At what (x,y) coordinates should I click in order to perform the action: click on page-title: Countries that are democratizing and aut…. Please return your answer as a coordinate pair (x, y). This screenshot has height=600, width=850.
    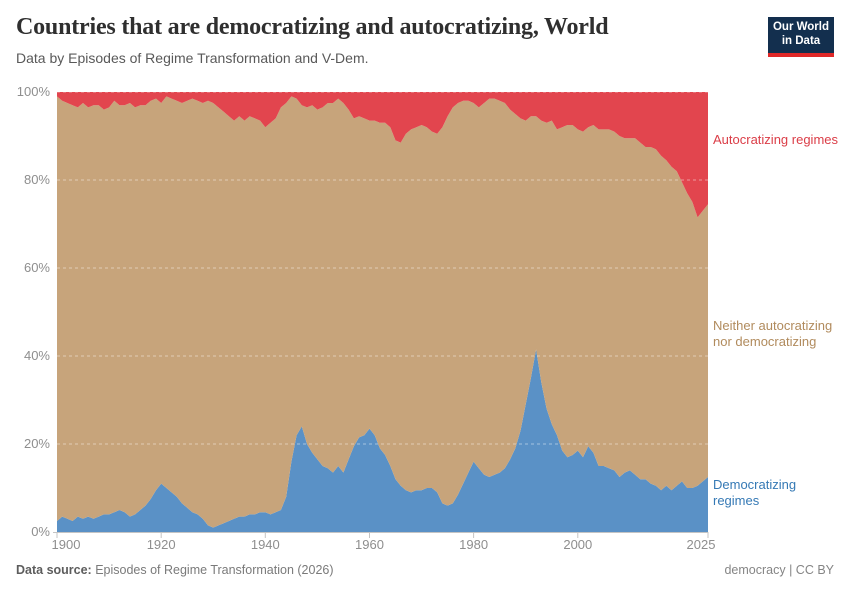
    Looking at the image, I should click on (312, 27).